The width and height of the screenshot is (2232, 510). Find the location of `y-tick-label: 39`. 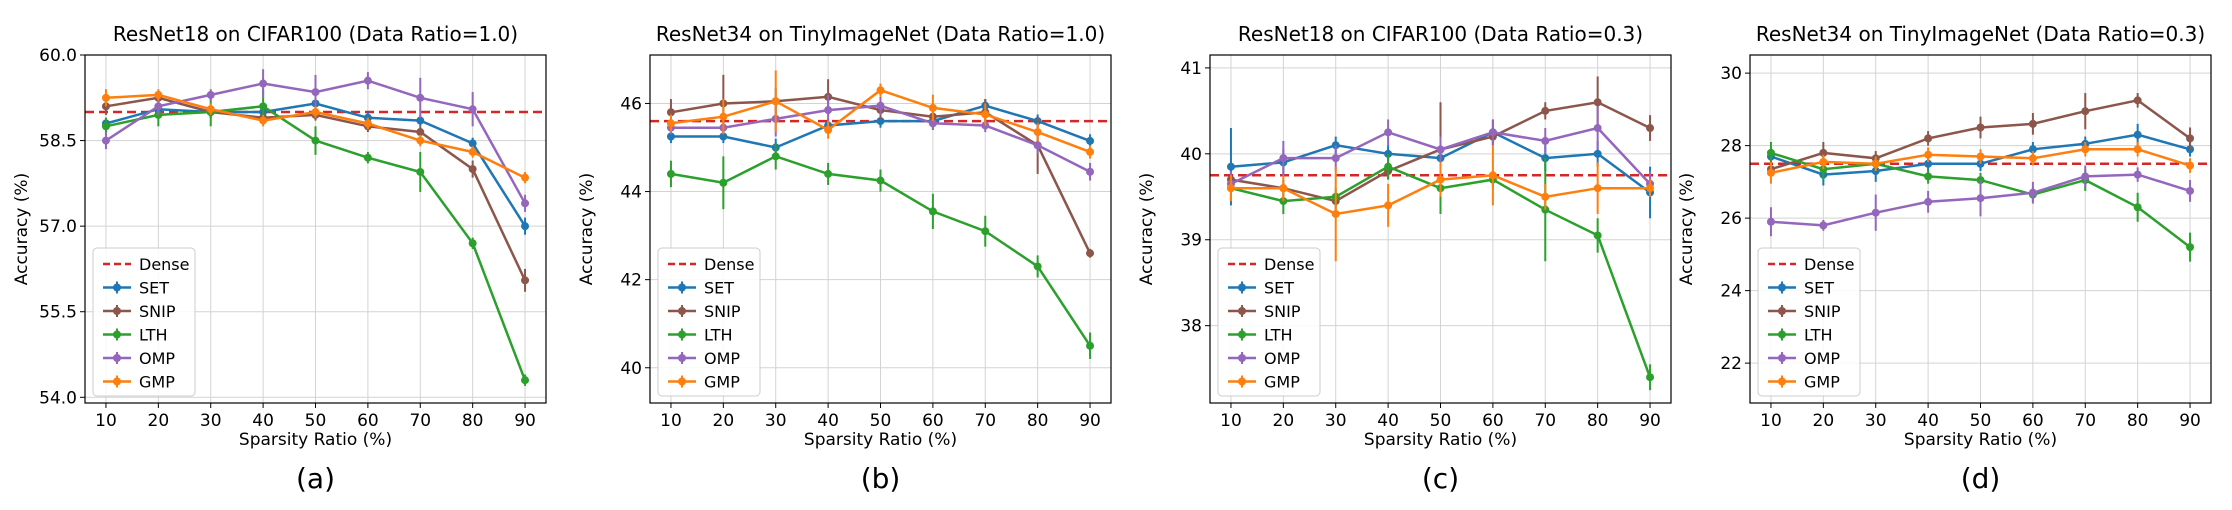

y-tick-label: 39 is located at coordinates (1191, 241).